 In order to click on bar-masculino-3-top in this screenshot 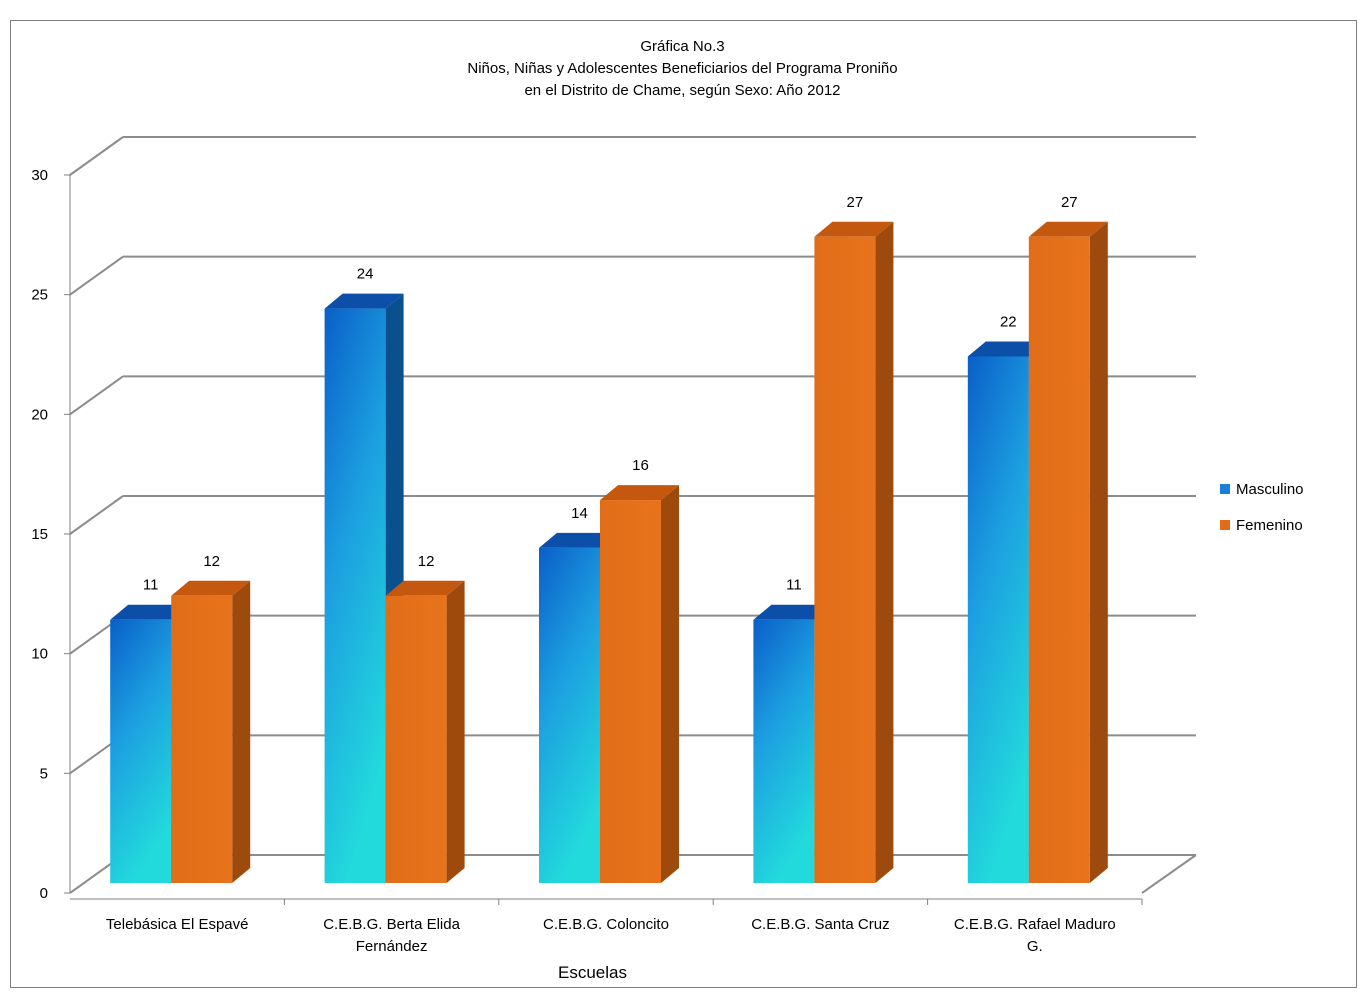, I will do `click(578, 540)`.